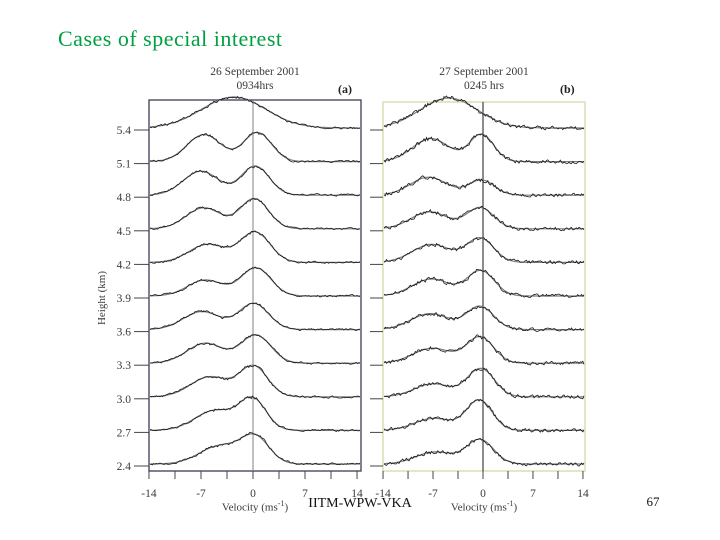 The height and width of the screenshot is (540, 720). Describe the element at coordinates (484, 86) in the screenshot. I see `panel-b-subtitle: 0245 hrs` at that location.